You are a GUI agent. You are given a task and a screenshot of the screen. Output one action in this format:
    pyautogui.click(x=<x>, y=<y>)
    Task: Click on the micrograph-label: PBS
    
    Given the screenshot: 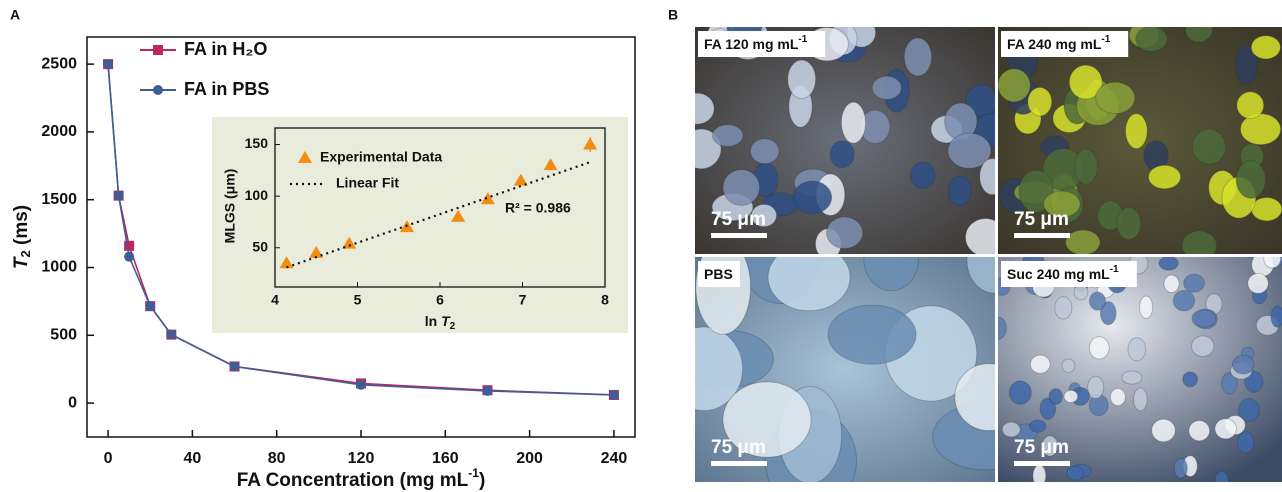 What is the action you would take?
    pyautogui.click(x=718, y=274)
    